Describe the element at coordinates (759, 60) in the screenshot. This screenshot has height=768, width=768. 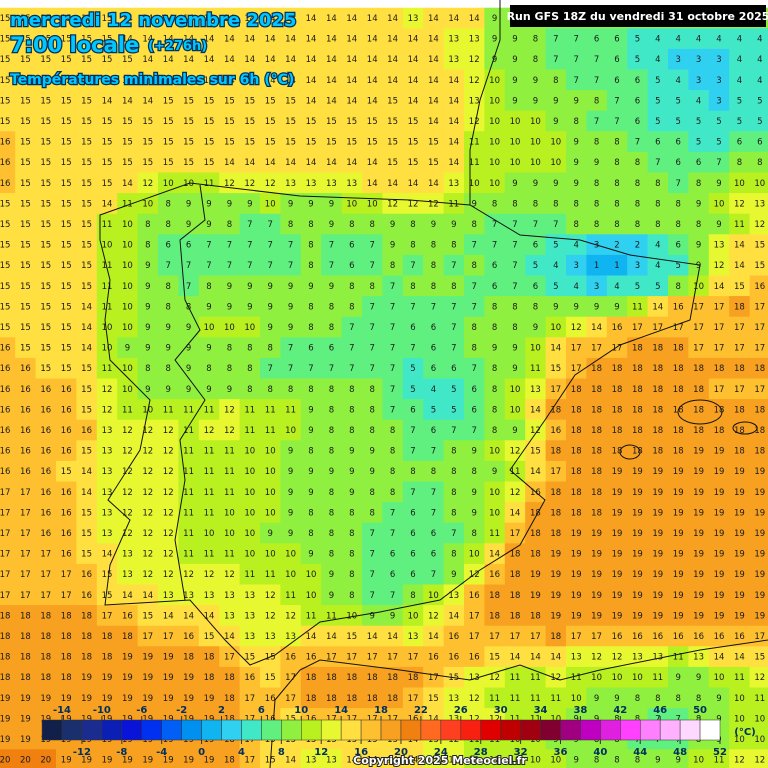
I see `temp-value: 4` at that location.